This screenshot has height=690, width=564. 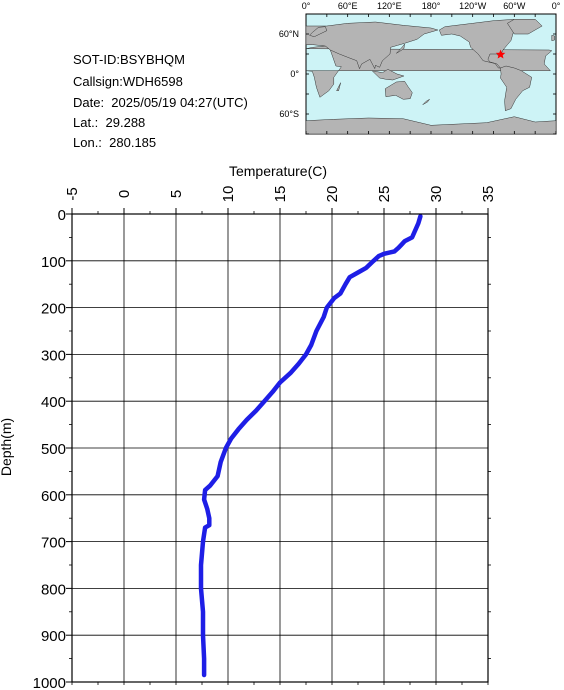 I want to click on map-latitude-label: 60°S, so click(x=289, y=114).